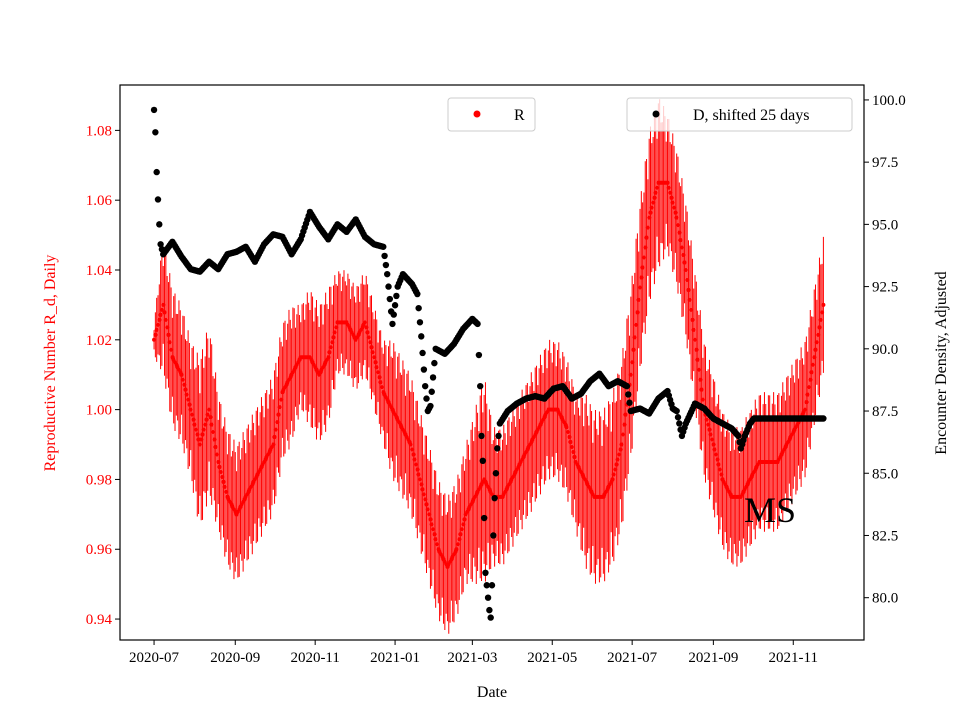  I want to click on x-tick-label: 2021-07, so click(632, 658).